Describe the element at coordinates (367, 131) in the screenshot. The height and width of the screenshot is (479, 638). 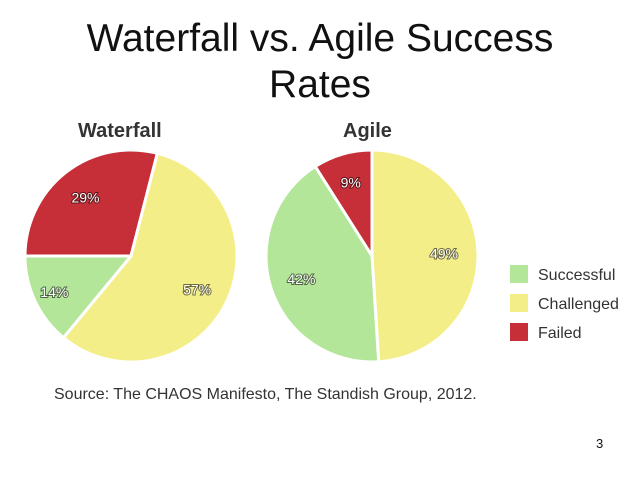
I see `agile-chart-title: Agile` at that location.